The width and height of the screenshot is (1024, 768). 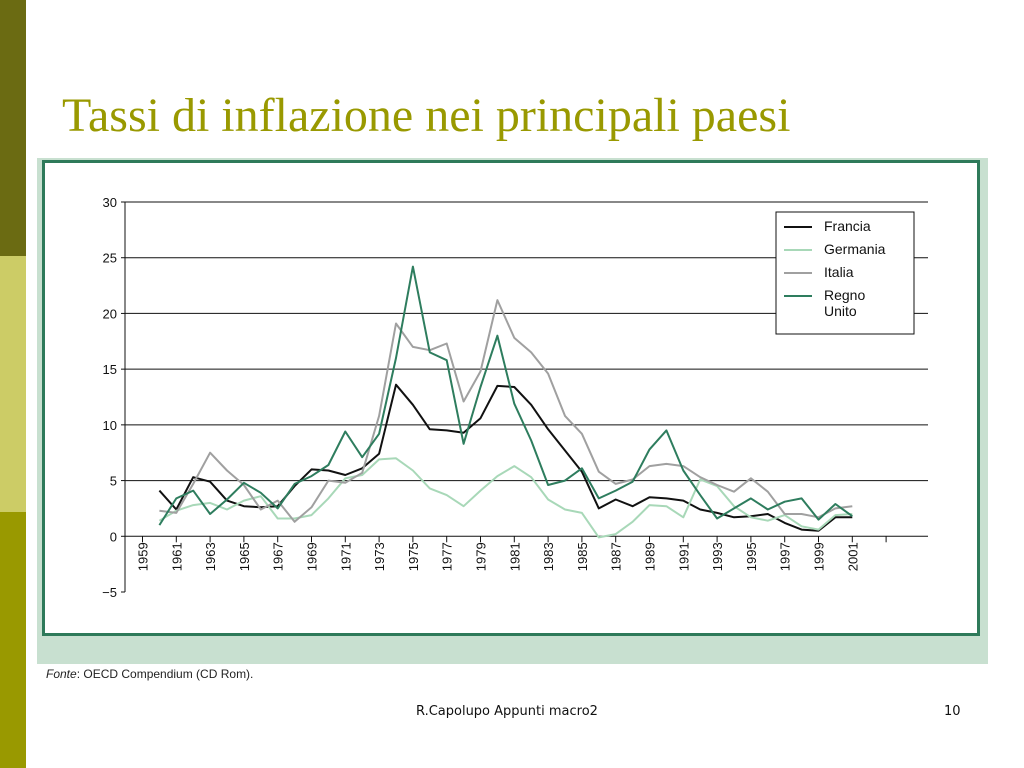 What do you see at coordinates (278, 556) in the screenshot?
I see `x-tick-label: 1967` at bounding box center [278, 556].